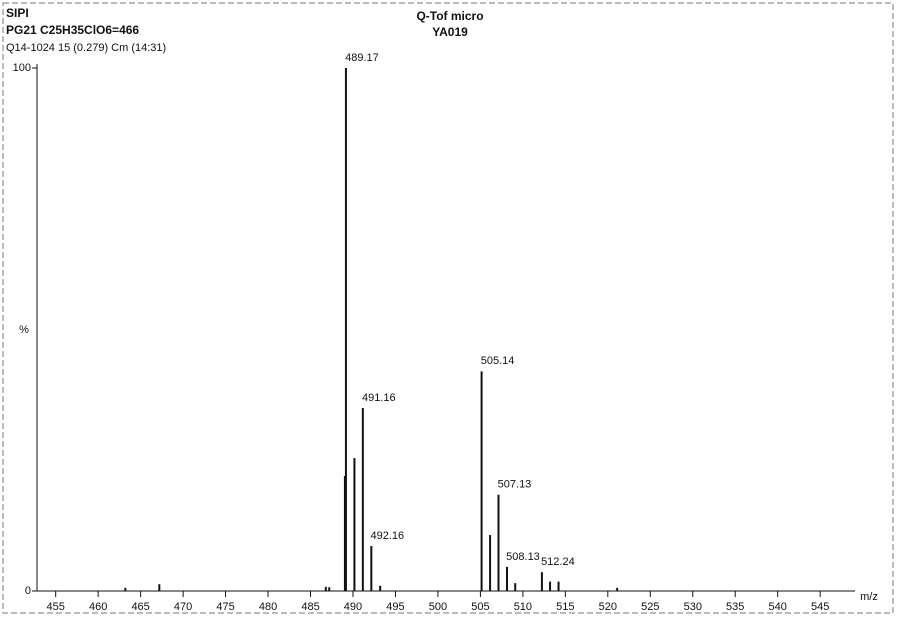 The height and width of the screenshot is (617, 897). Describe the element at coordinates (480, 607) in the screenshot. I see `x-tick-label: 505` at that location.